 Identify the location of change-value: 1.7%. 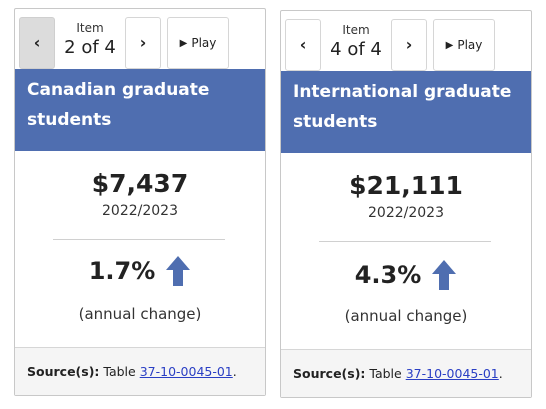
(122, 271).